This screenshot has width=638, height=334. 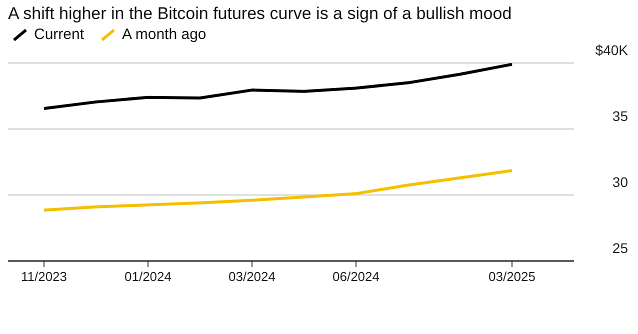 I want to click on x-tick-label: 01/2024, so click(x=148, y=276).